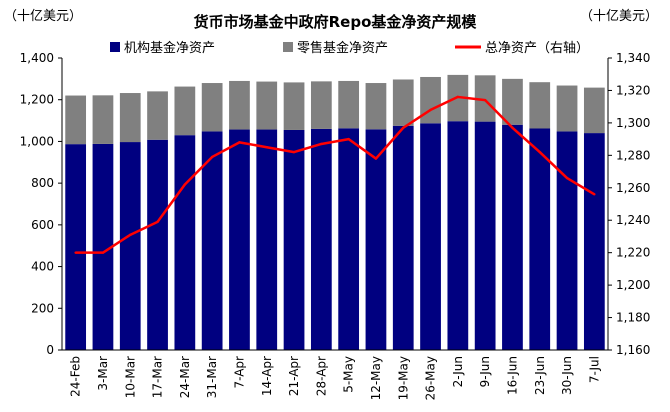 The image size is (670, 412). What do you see at coordinates (633, 155) in the screenshot?
I see `right-tick-label: 1,280` at bounding box center [633, 155].